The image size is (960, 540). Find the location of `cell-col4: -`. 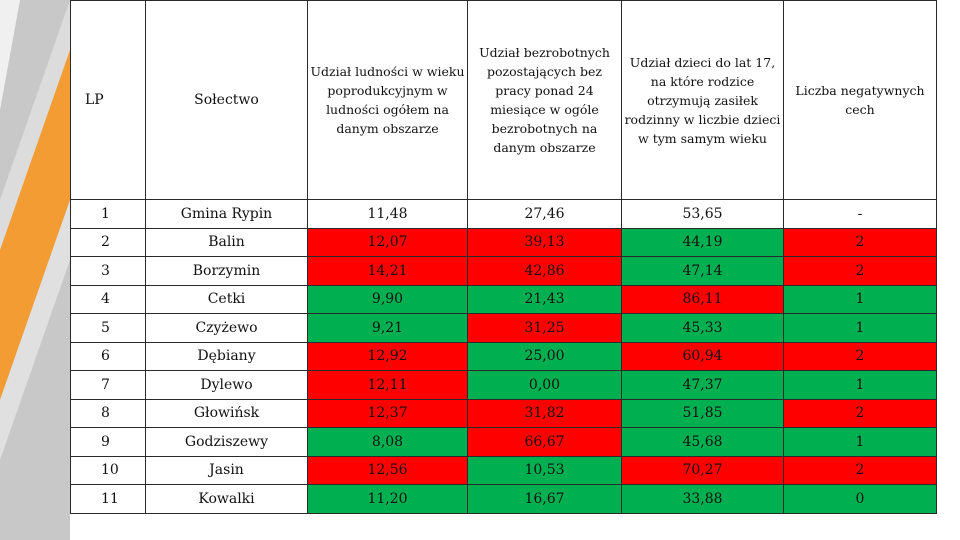

cell-col4: - is located at coordinates (860, 214).